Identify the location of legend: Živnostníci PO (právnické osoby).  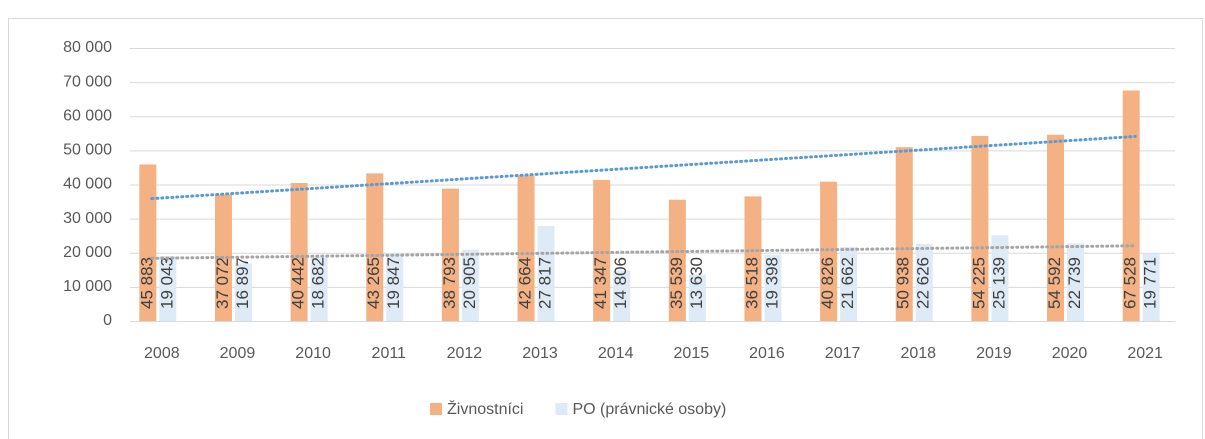
(578, 408).